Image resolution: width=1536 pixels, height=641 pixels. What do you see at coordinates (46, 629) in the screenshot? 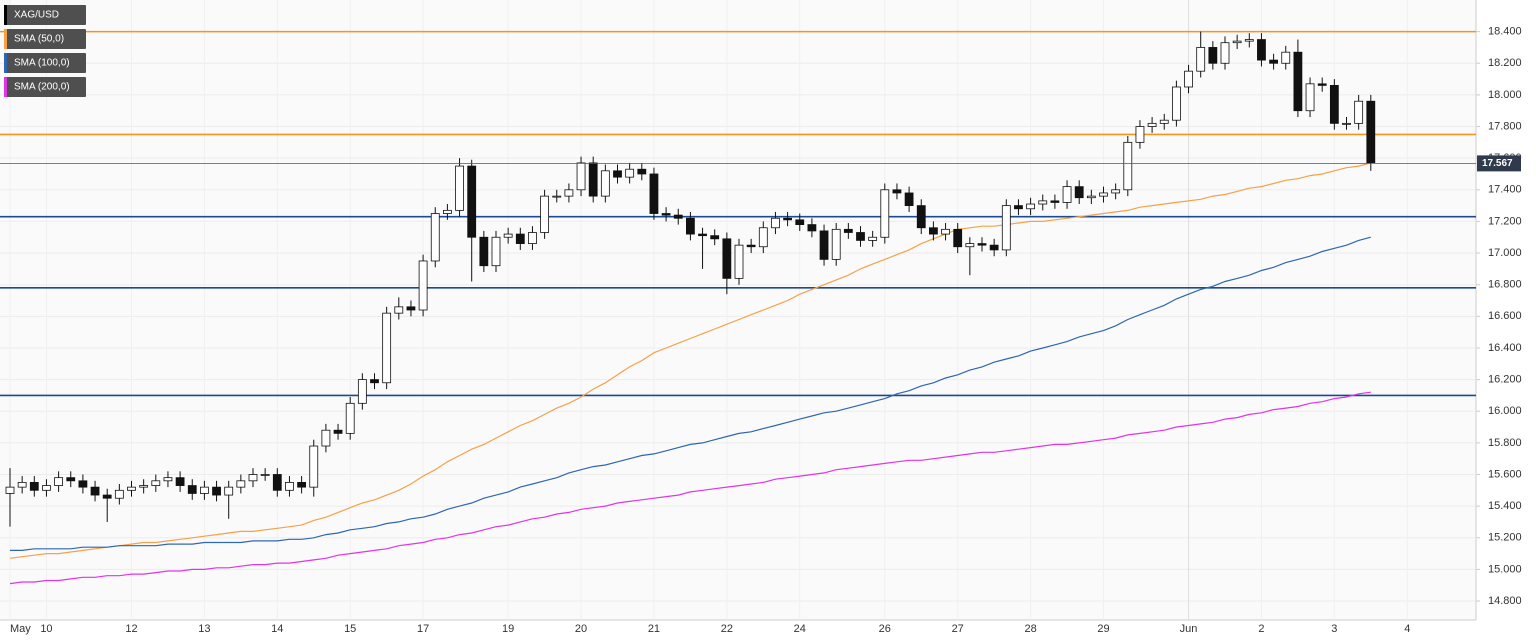
I see `x-tick-label: 10` at bounding box center [46, 629].